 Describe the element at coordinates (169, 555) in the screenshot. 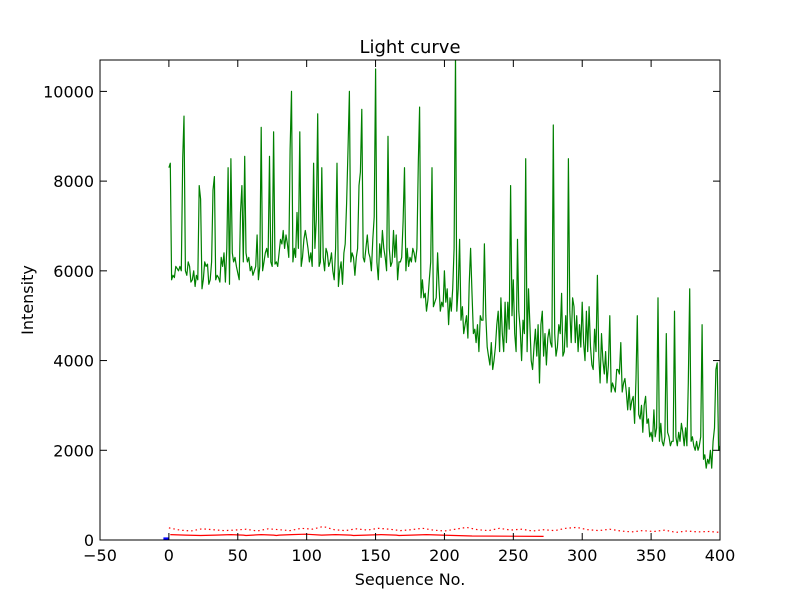

I see `x-tick-label: 0` at that location.